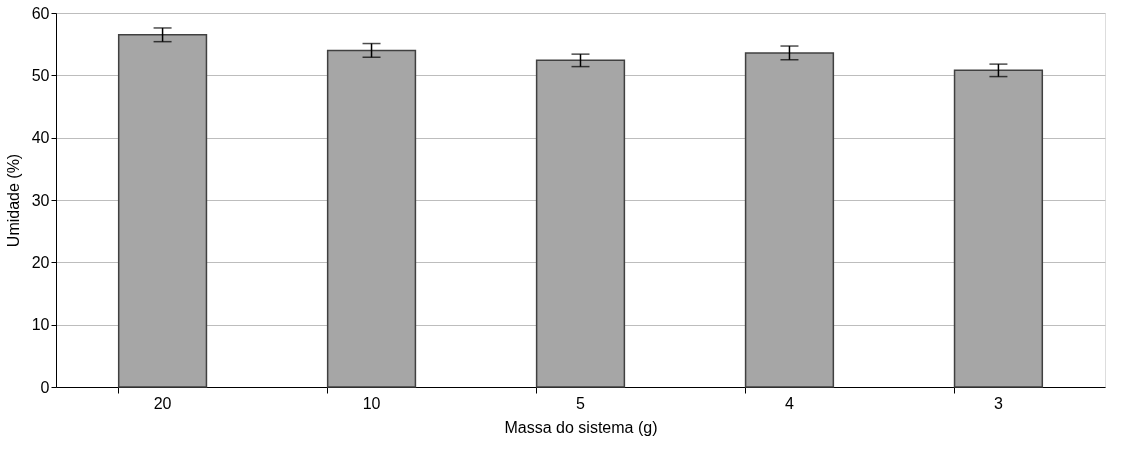 The width and height of the screenshot is (1132, 457). I want to click on y-tick-label: 10, so click(40, 325).